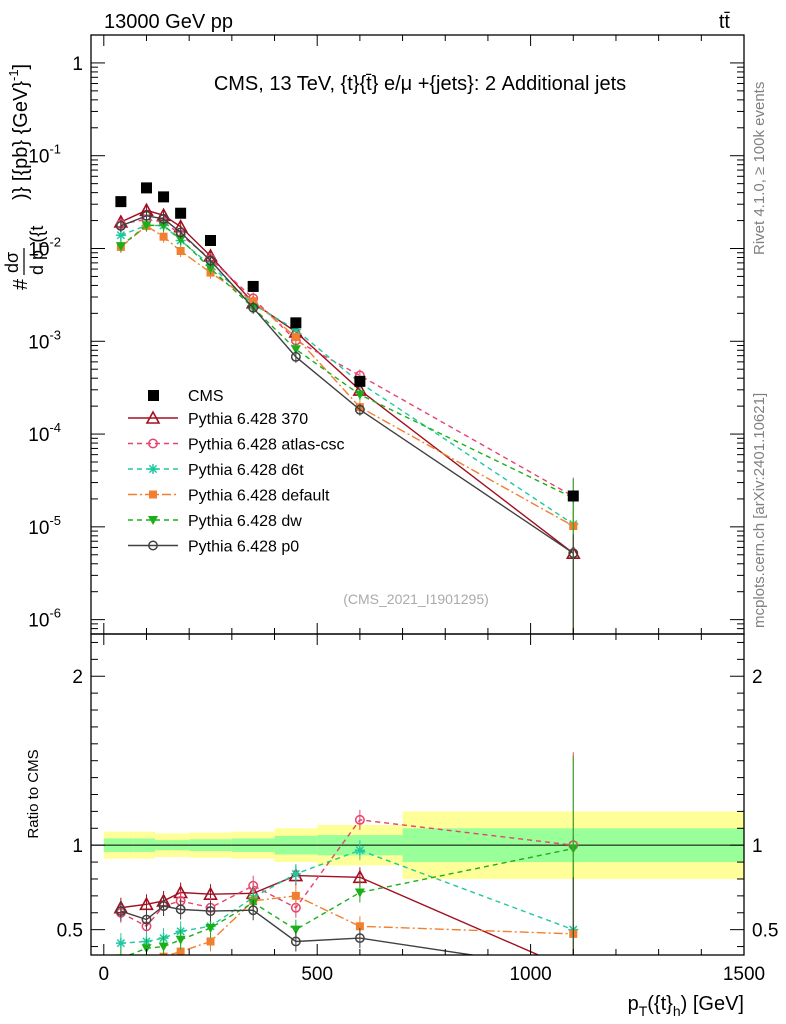  I want to click on x-tick-label: 1500, so click(744, 974).